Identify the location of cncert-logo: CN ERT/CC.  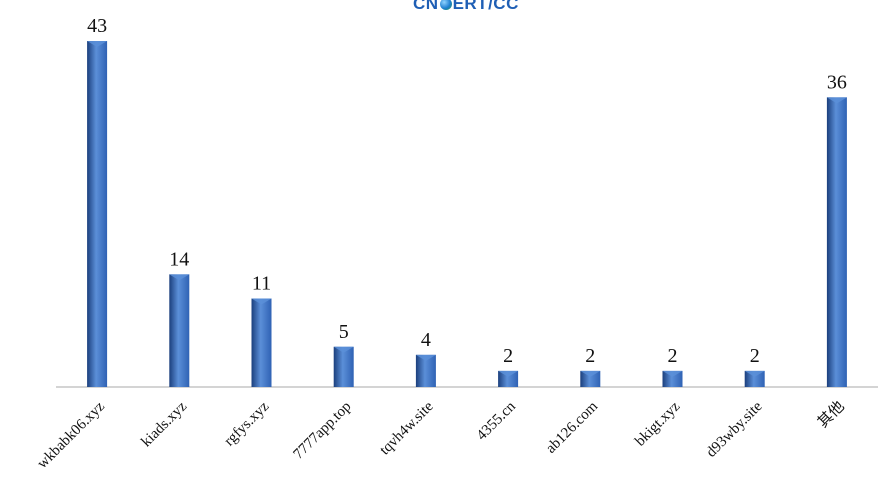
(466, 7).